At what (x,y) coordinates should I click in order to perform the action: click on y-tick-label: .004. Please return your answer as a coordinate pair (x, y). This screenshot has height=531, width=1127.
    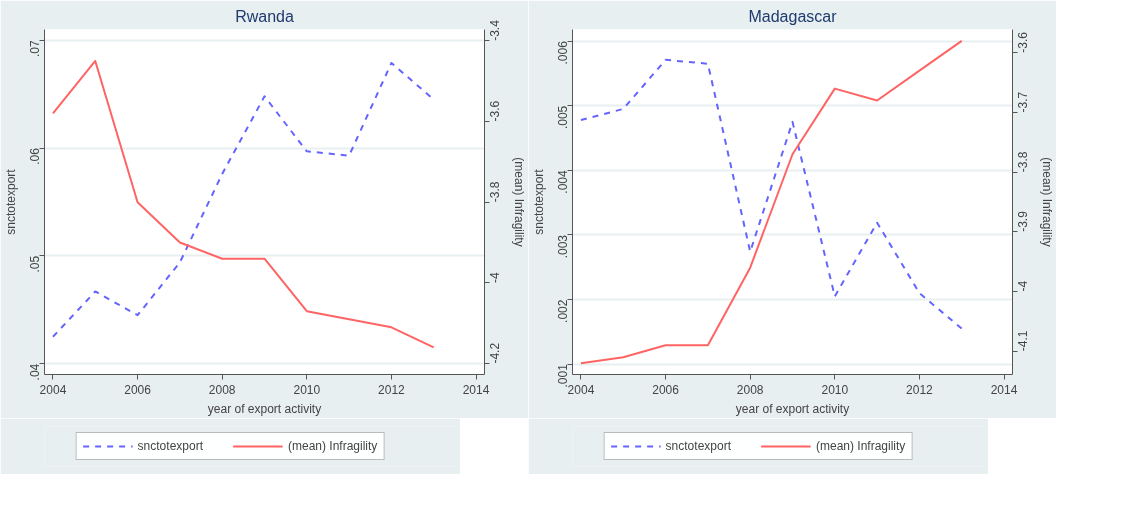
    Looking at the image, I should click on (563, 182).